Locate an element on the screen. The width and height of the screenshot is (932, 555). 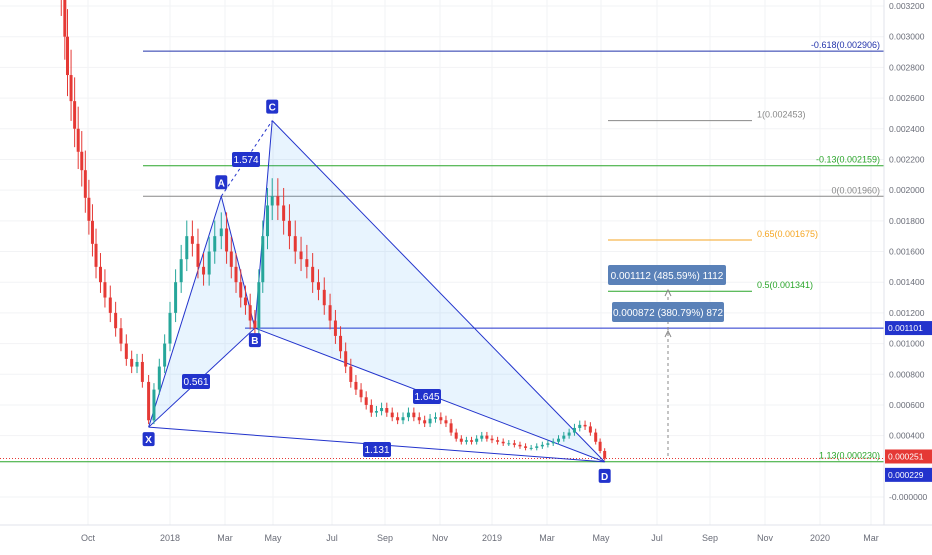
point-badge-c is located at coordinates (272, 106).